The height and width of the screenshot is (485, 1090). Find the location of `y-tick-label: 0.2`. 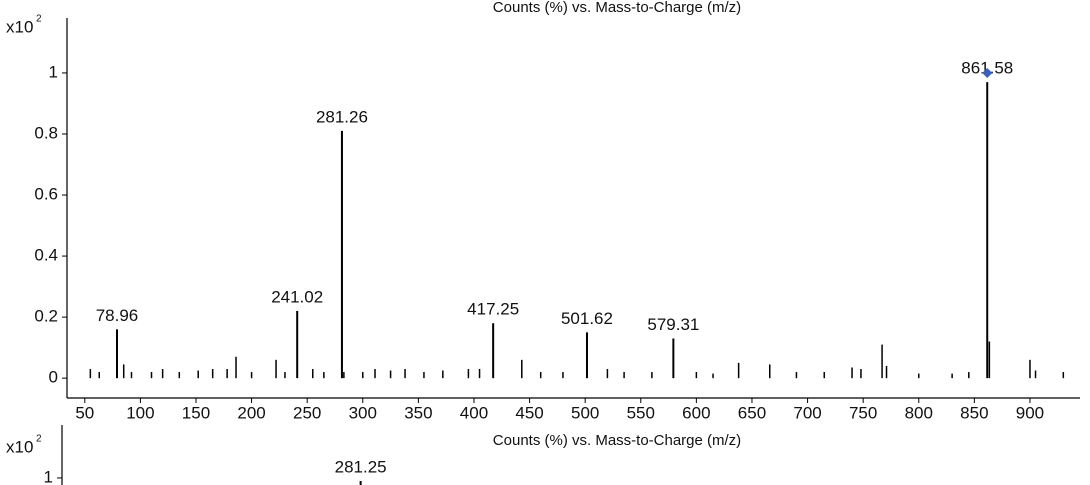

y-tick-label: 0.2 is located at coordinates (46, 316).